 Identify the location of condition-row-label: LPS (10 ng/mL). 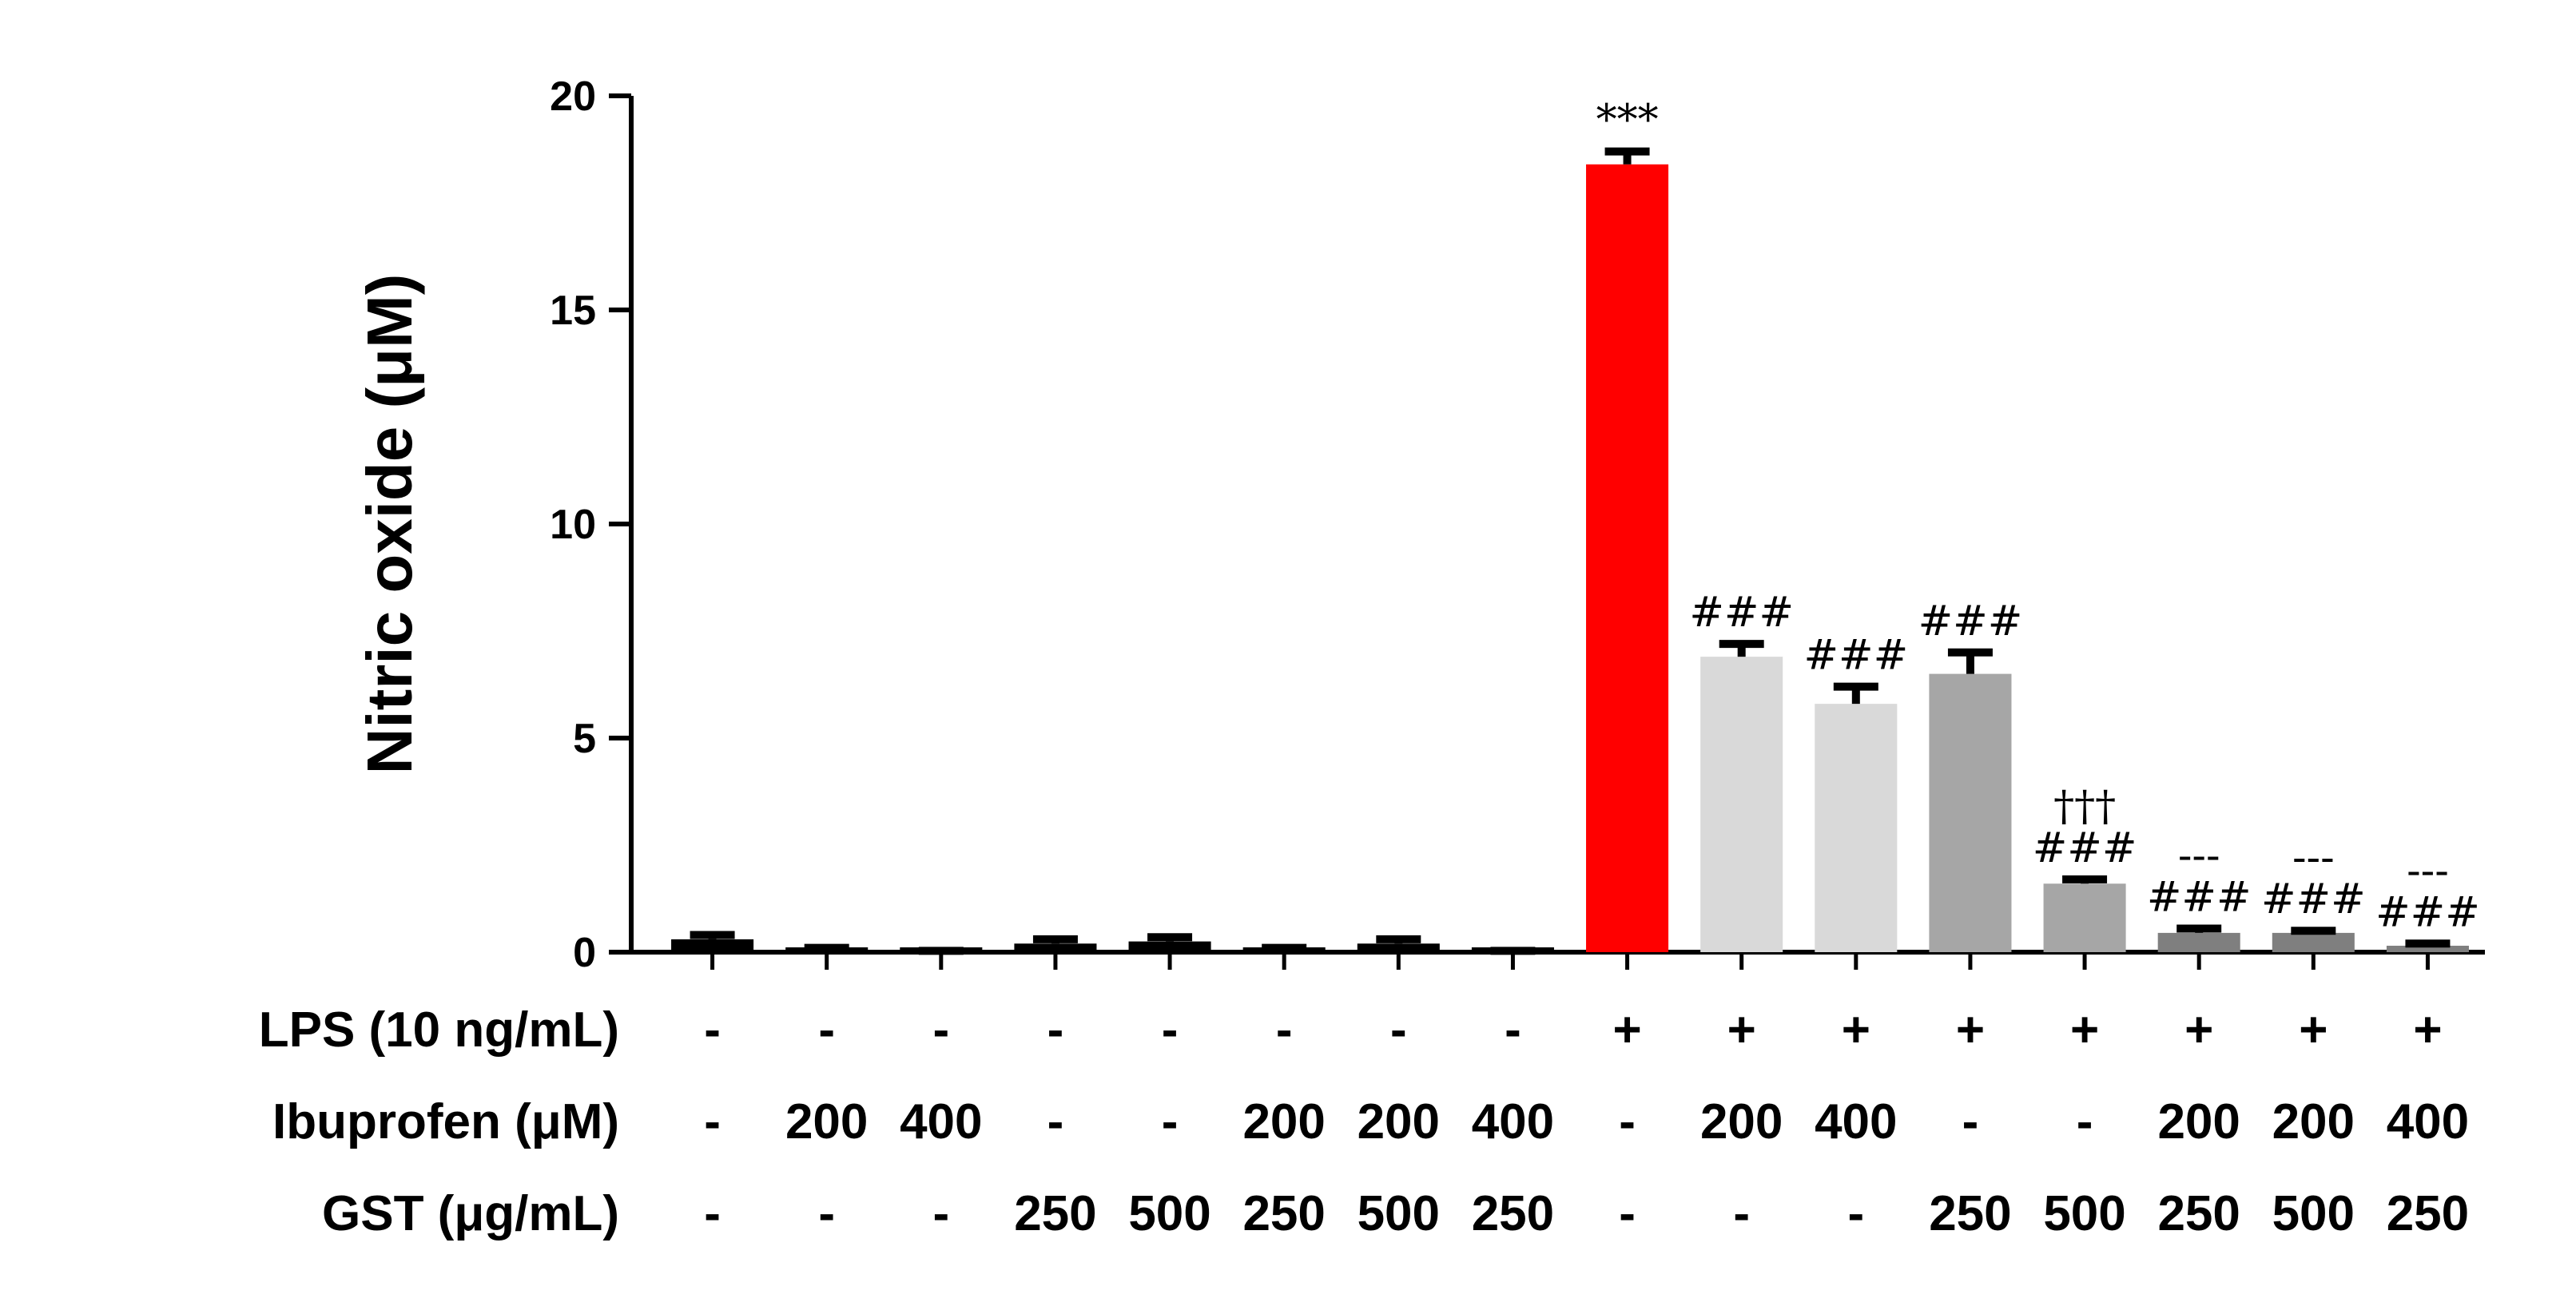
(439, 1030).